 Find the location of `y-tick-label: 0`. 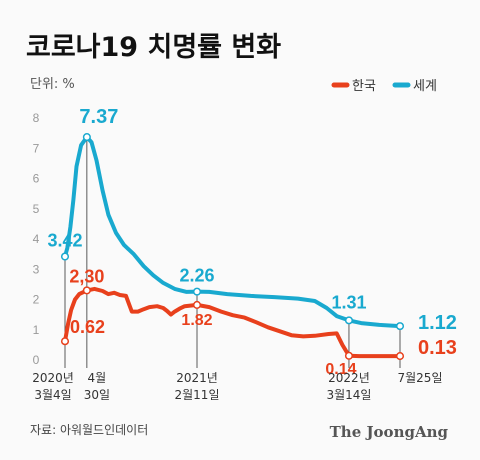

y-tick-label: 0 is located at coordinates (36, 360).